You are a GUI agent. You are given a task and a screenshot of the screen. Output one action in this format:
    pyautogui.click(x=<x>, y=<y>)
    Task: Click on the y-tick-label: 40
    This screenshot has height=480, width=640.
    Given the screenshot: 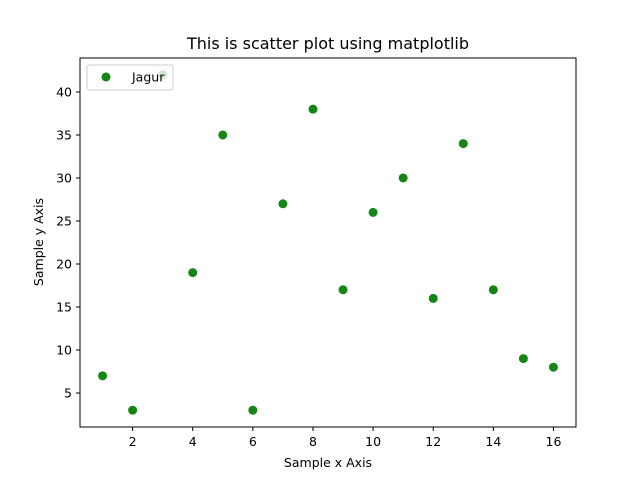 What is the action you would take?
    pyautogui.click(x=64, y=91)
    